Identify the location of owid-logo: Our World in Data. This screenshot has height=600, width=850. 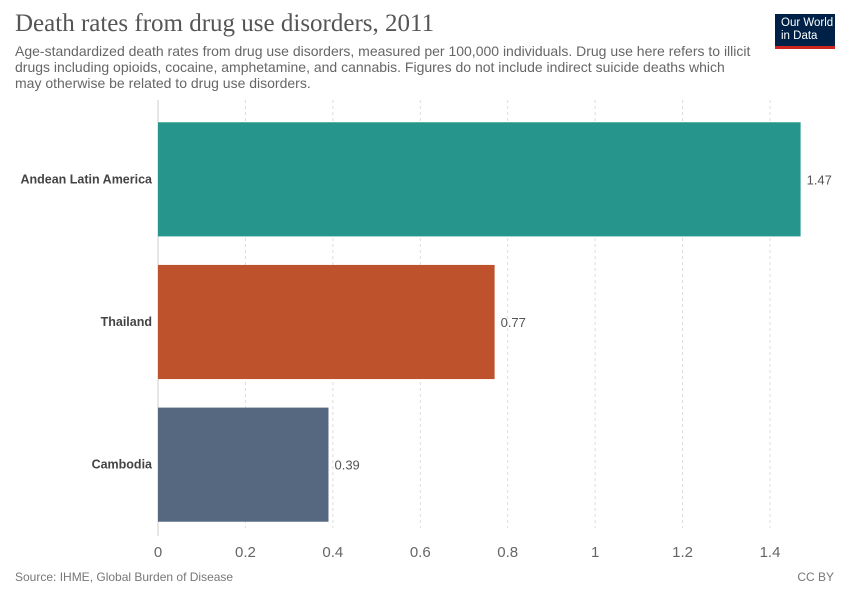
(805, 31).